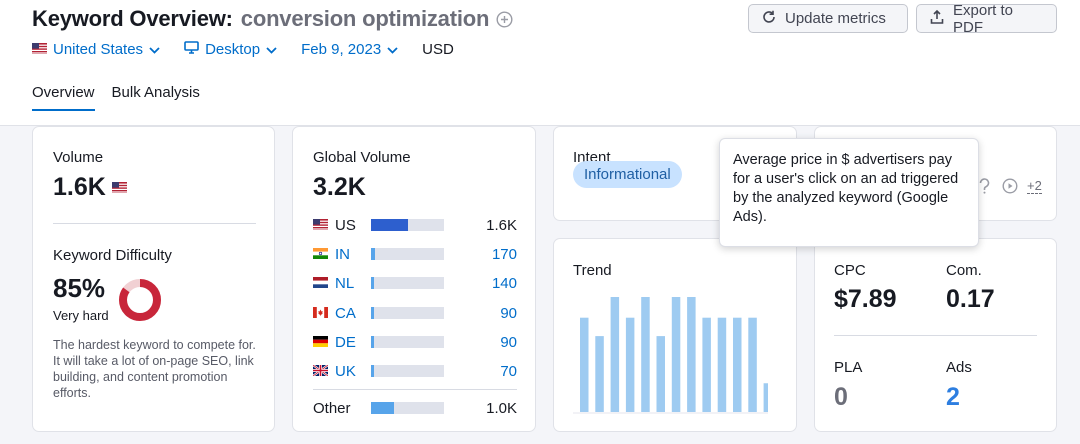  I want to click on ca-flag-icon, so click(320, 313).